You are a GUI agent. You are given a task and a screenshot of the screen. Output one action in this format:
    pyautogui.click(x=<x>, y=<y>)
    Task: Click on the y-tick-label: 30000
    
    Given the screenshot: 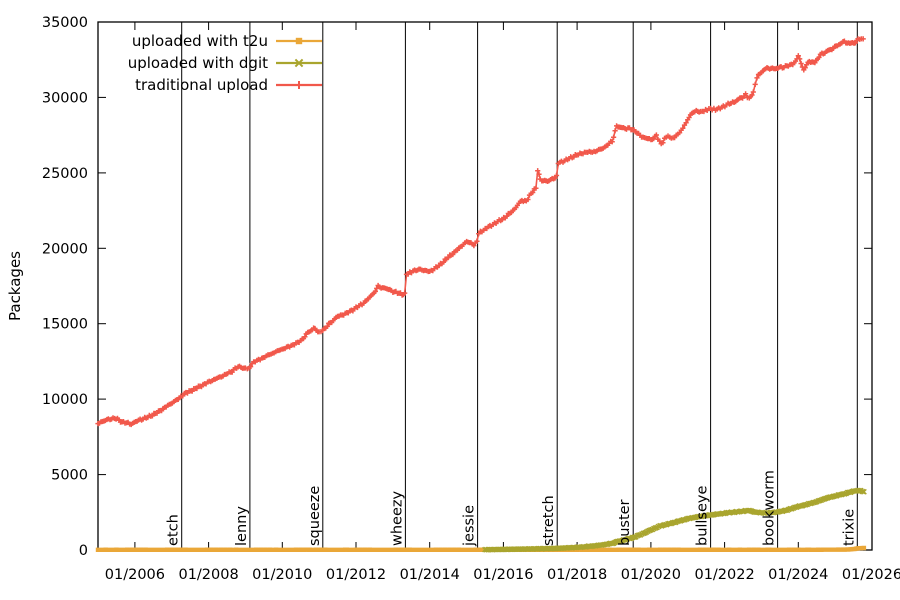 What is the action you would take?
    pyautogui.click(x=65, y=98)
    